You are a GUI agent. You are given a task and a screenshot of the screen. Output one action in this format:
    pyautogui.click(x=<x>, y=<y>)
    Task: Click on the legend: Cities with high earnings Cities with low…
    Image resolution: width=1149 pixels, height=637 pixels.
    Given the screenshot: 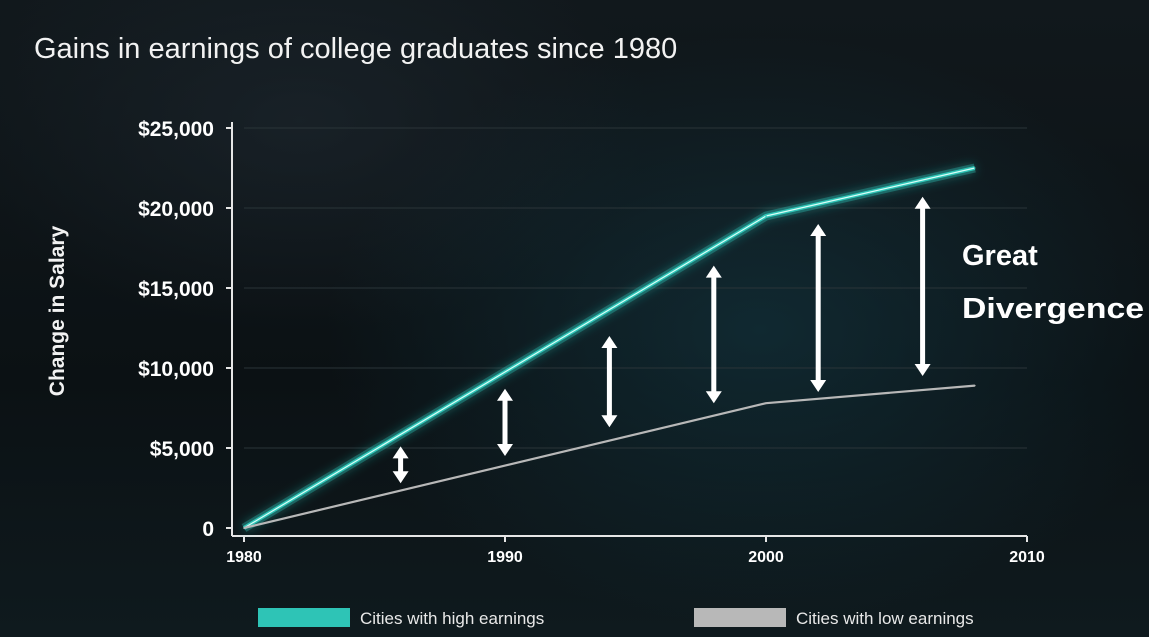 What is the action you would take?
    pyautogui.click(x=616, y=618)
    